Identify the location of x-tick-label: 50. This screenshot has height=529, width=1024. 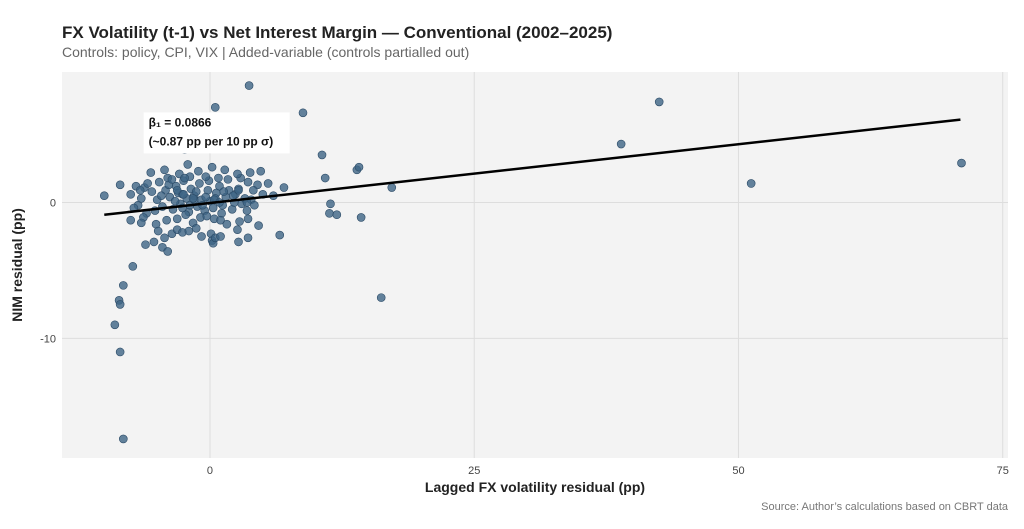
(738, 471).